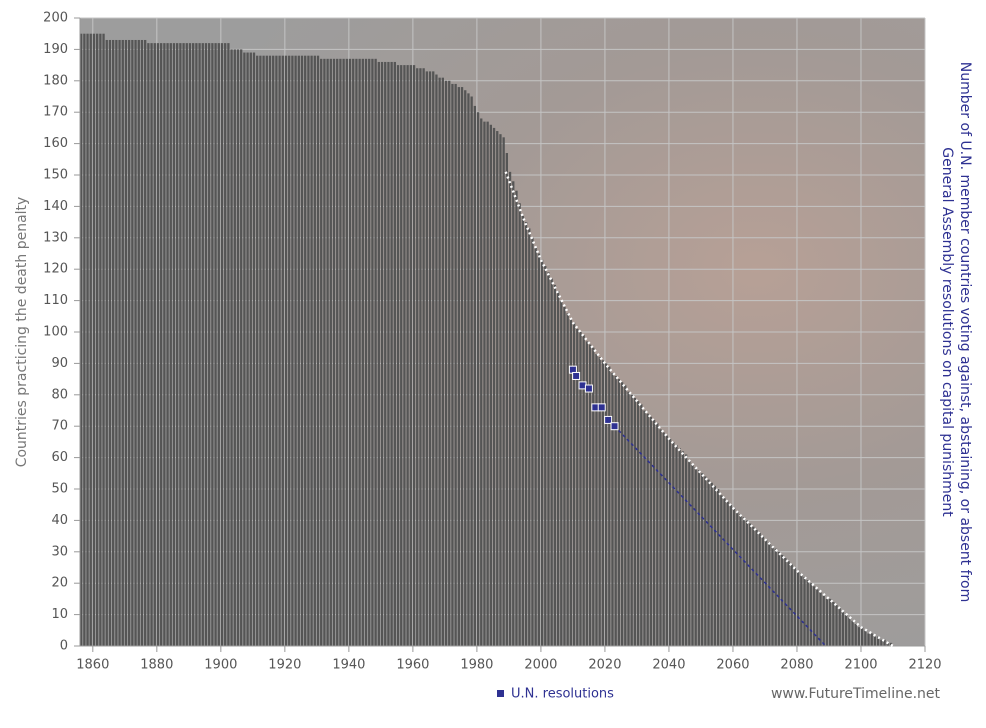 The width and height of the screenshot is (986, 728). What do you see at coordinates (55, 143) in the screenshot?
I see `y-tick-label: 160` at bounding box center [55, 143].